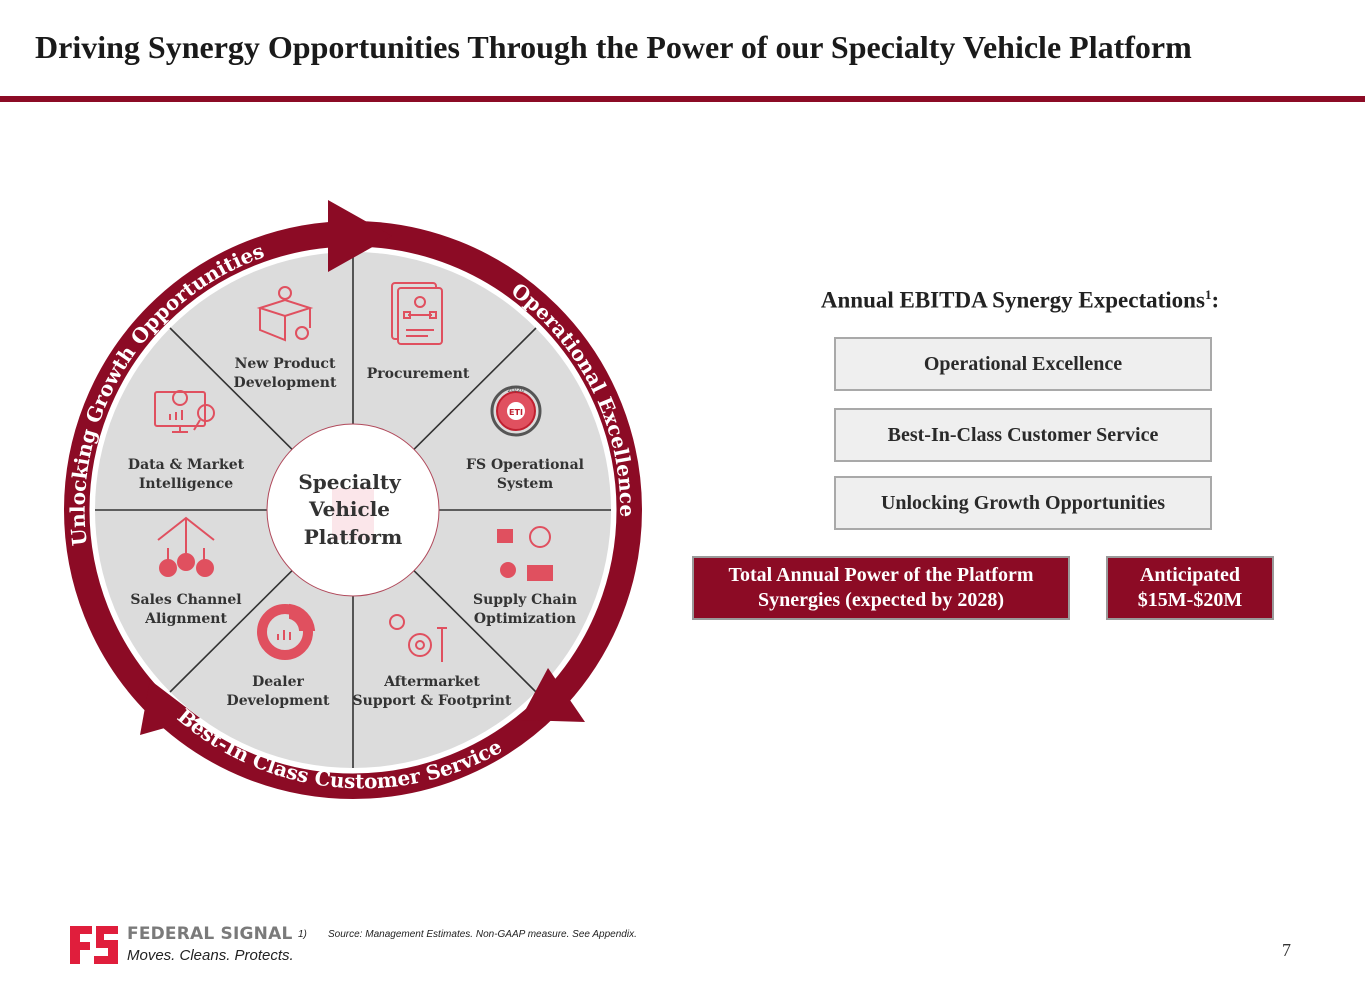  I want to click on badge-eti-text: ETI, so click(516, 412).